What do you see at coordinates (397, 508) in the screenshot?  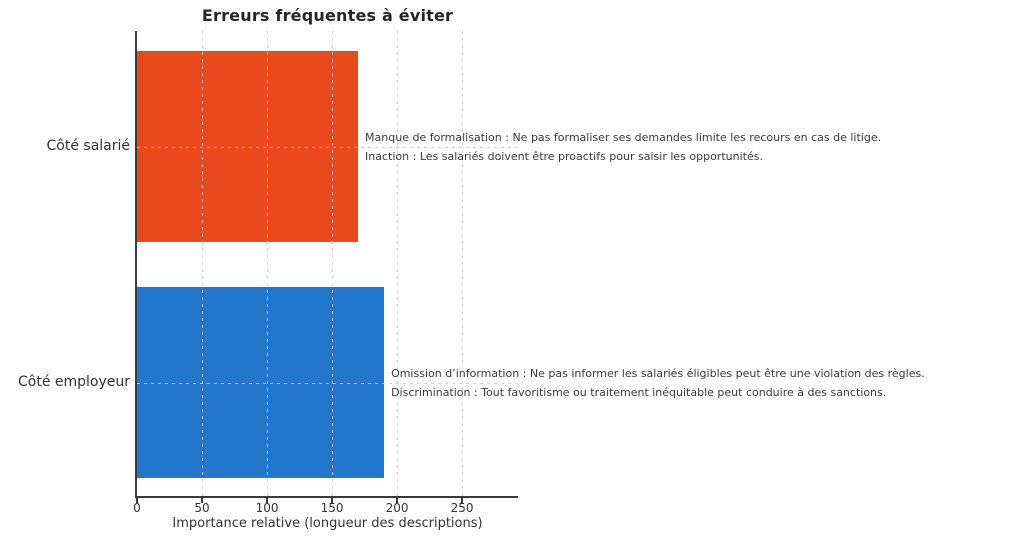 I see `x-tick-label: 200` at bounding box center [397, 508].